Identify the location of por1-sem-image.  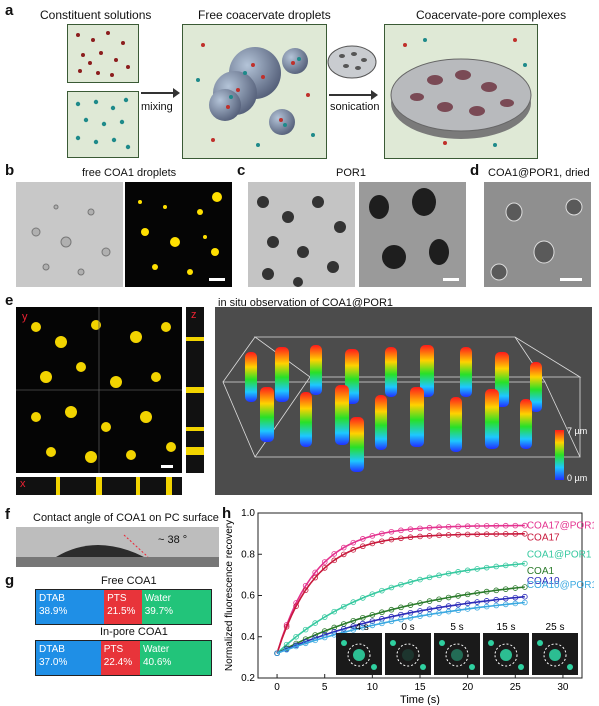
(412, 234).